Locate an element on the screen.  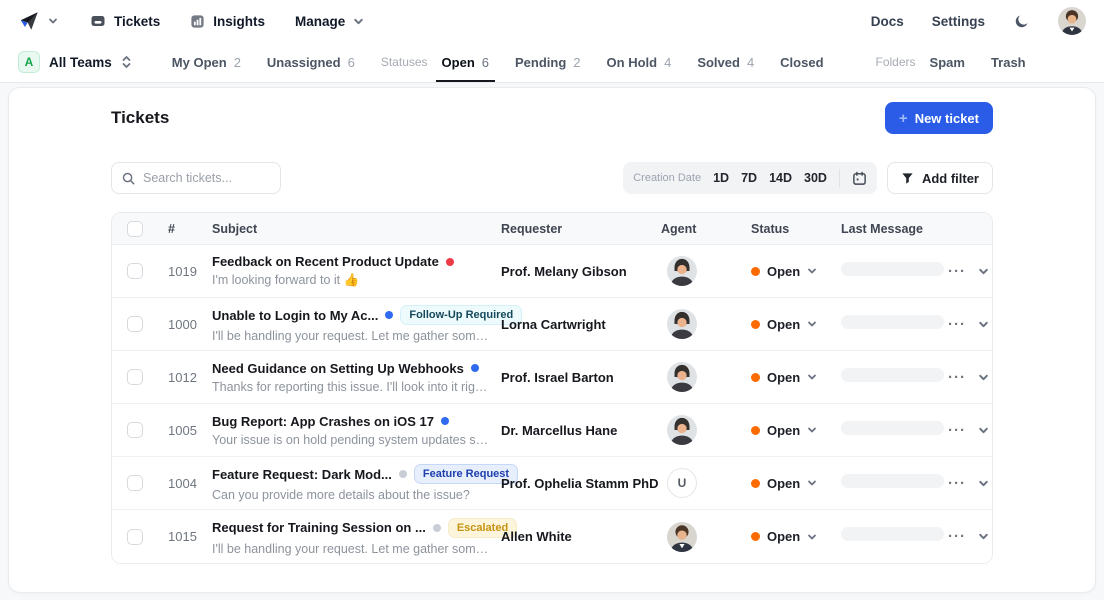
docs-link: Docs is located at coordinates (887, 21).